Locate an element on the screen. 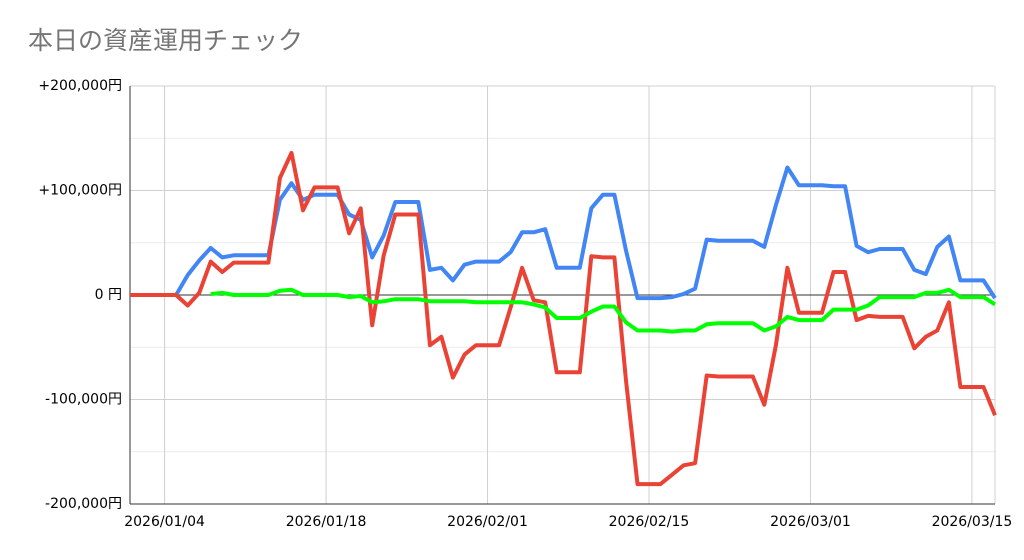 The width and height of the screenshot is (1024, 560). x-tick-label: 2026/03/01 is located at coordinates (810, 522).